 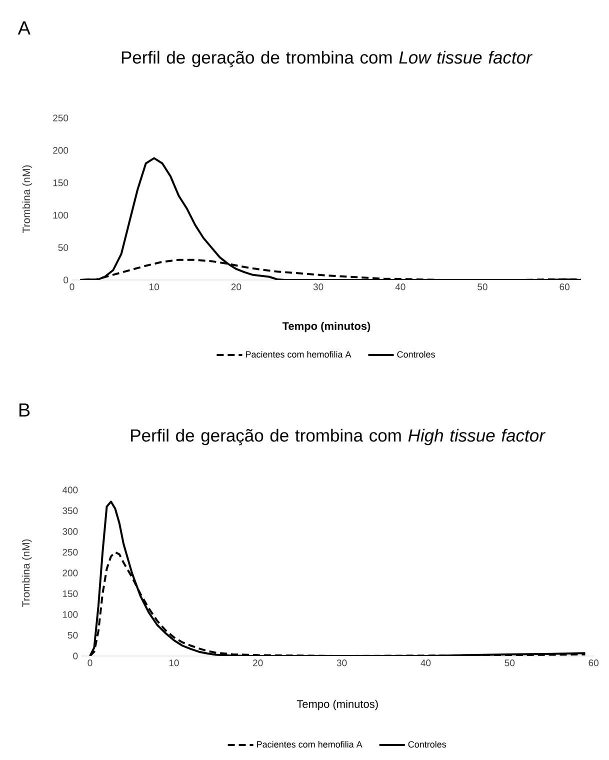 I want to click on chart-title: Perfil de geração de trombina com High tissue factor, so click(x=338, y=437).